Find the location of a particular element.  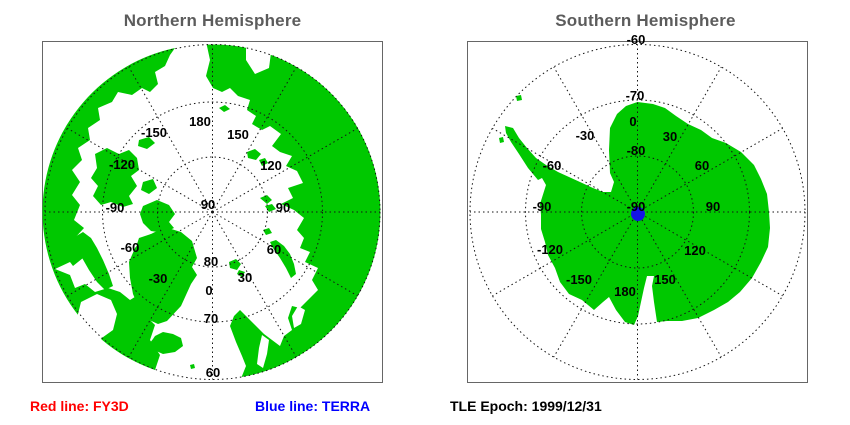

lat-label-60: 60 is located at coordinates (213, 372).